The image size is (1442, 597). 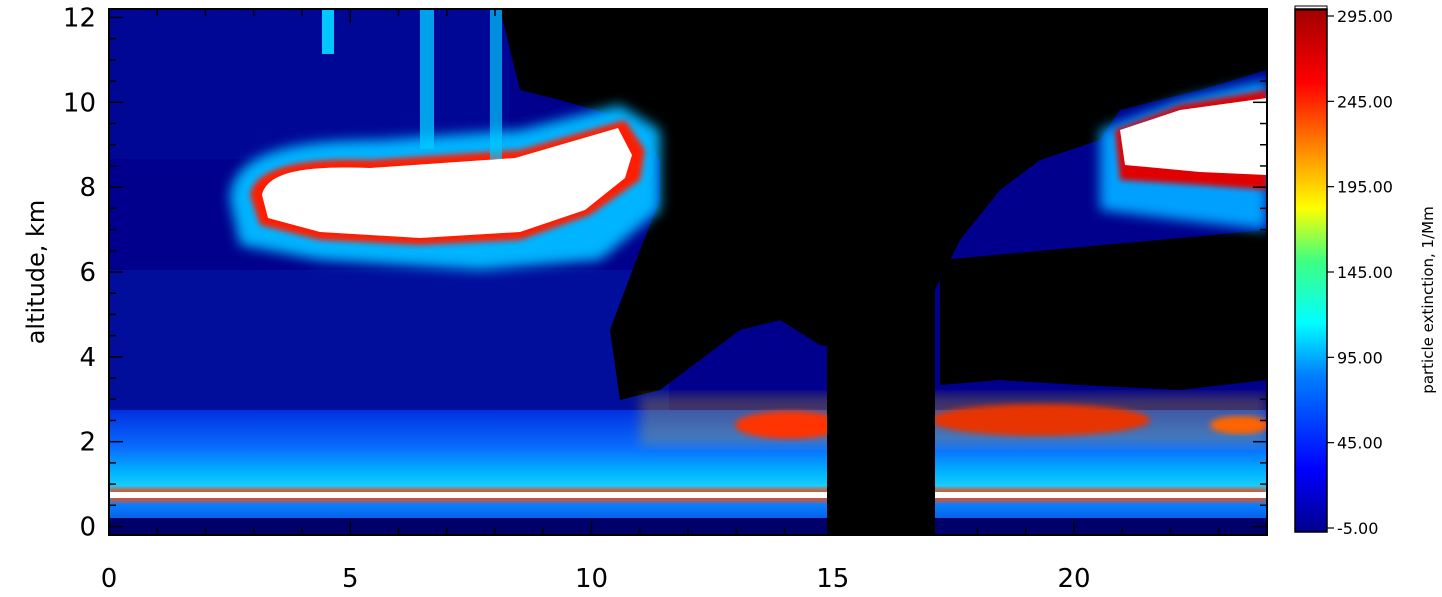 What do you see at coordinates (832, 579) in the screenshot?
I see `x-tick-label: 15` at bounding box center [832, 579].